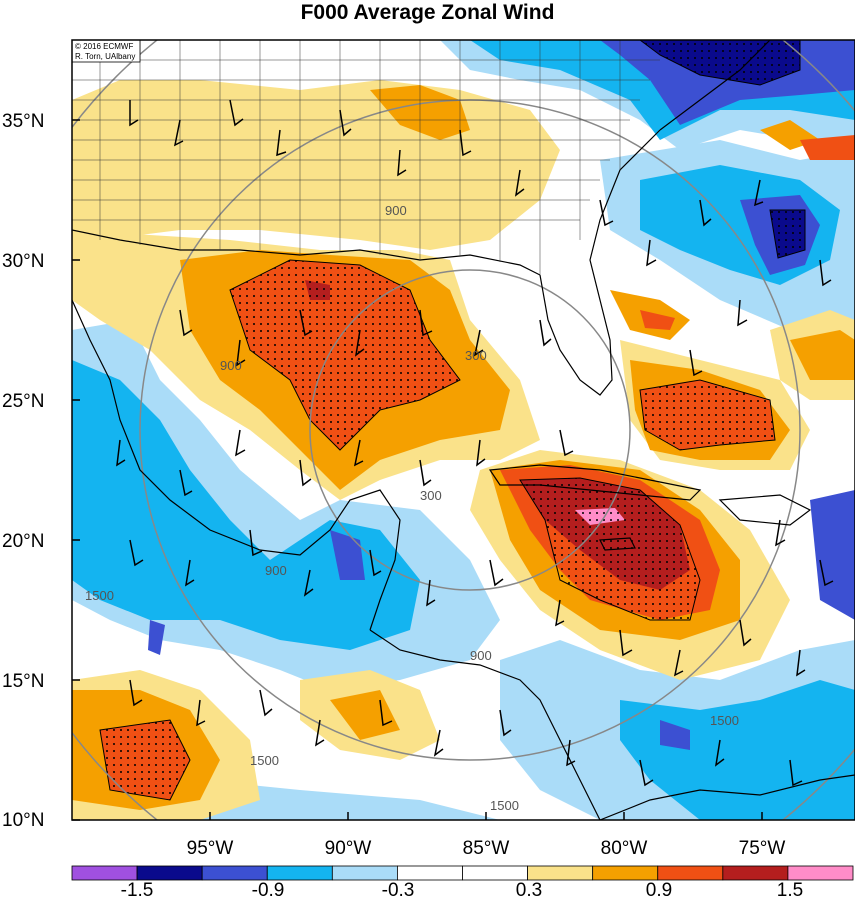 This screenshot has width=855, height=900. What do you see at coordinates (486, 848) in the screenshot?
I see `lon-label-85: 85°W` at bounding box center [486, 848].